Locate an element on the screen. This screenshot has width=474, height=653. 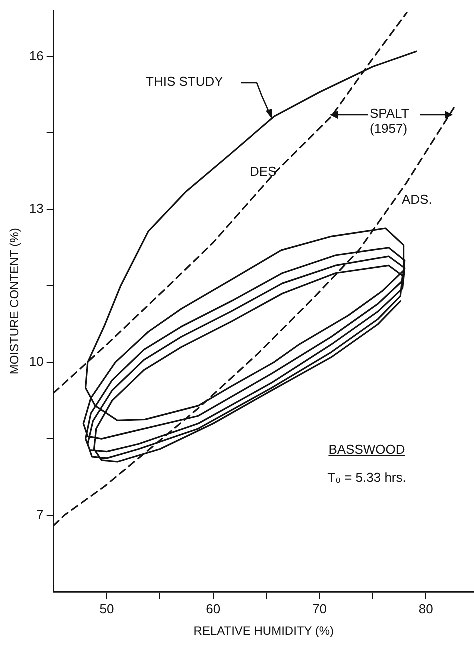
x-tick-label: 80 is located at coordinates (426, 608).